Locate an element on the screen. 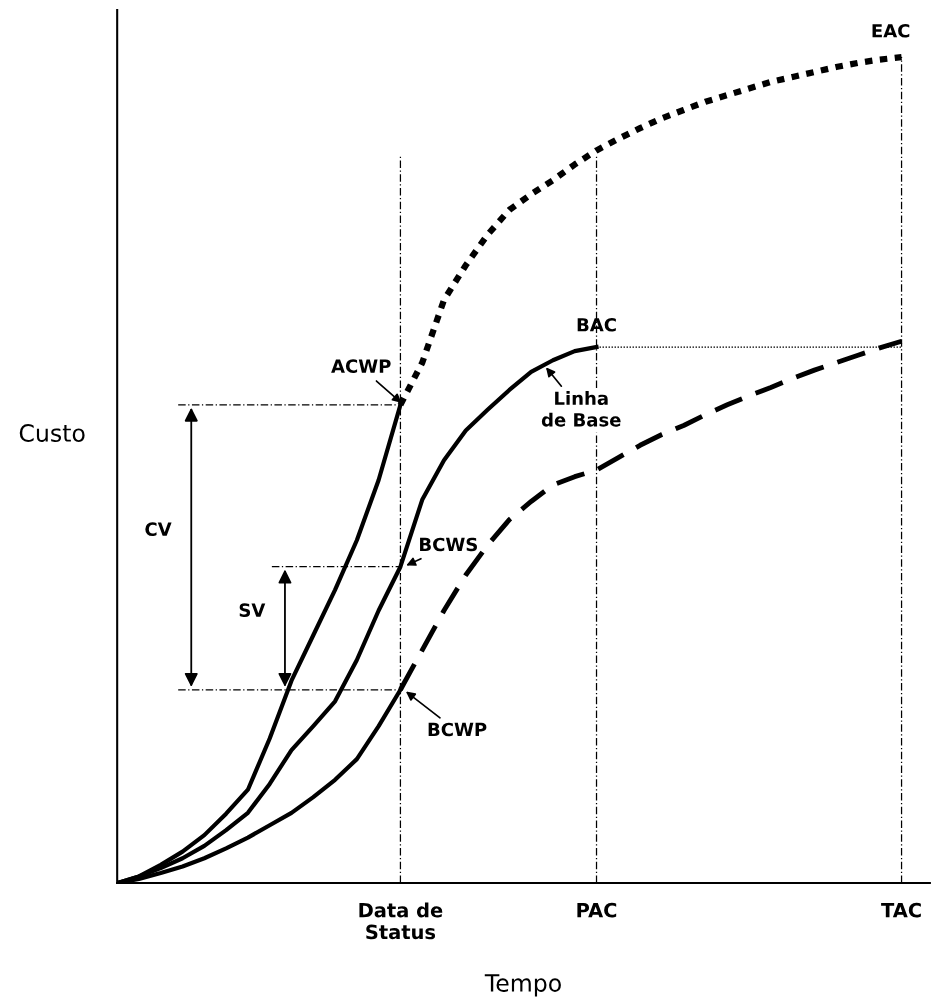  x-tick-label: Data de Status is located at coordinates (401, 921).